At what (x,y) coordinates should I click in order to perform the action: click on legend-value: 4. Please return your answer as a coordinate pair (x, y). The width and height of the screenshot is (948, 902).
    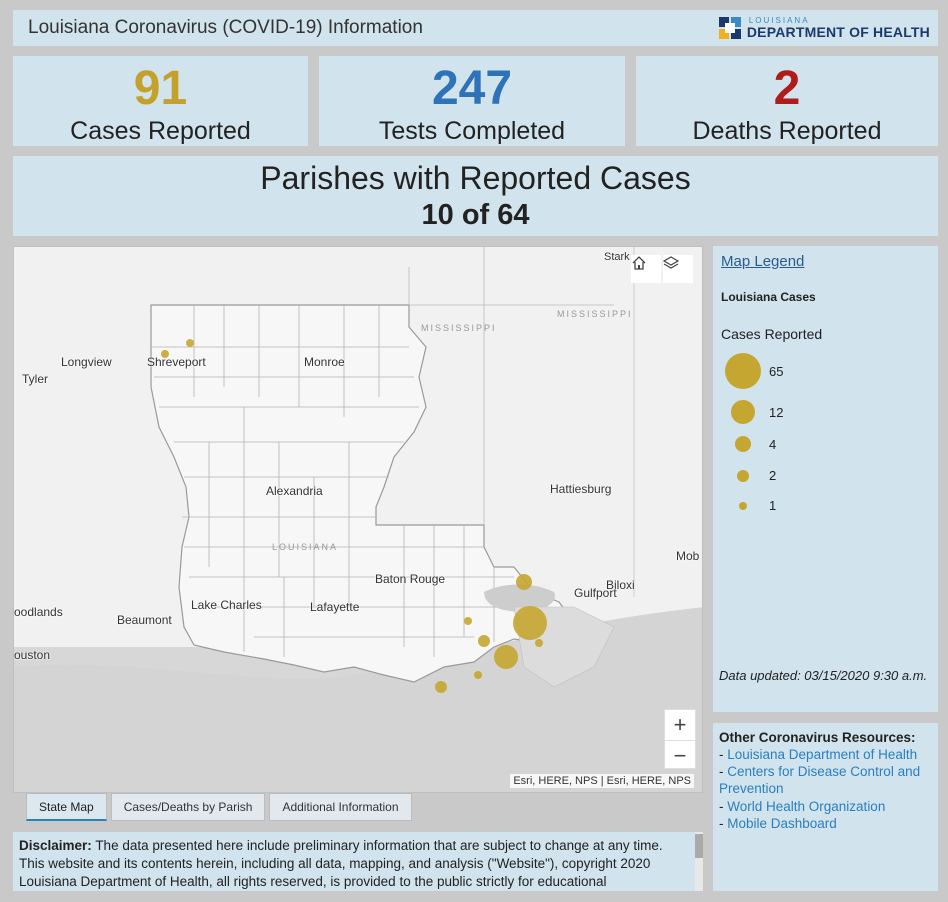
    Looking at the image, I should click on (773, 444).